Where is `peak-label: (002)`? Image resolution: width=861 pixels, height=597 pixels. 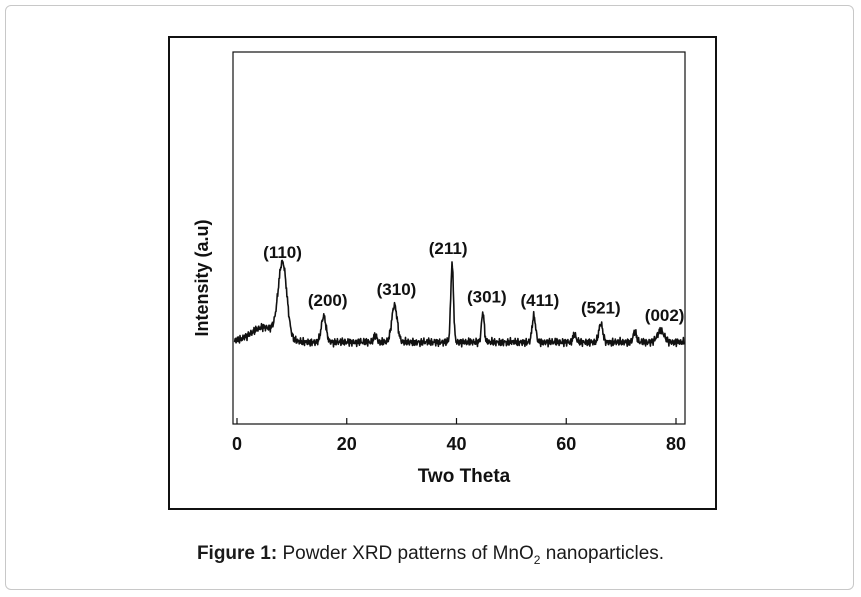 peak-label: (002) is located at coordinates (665, 315).